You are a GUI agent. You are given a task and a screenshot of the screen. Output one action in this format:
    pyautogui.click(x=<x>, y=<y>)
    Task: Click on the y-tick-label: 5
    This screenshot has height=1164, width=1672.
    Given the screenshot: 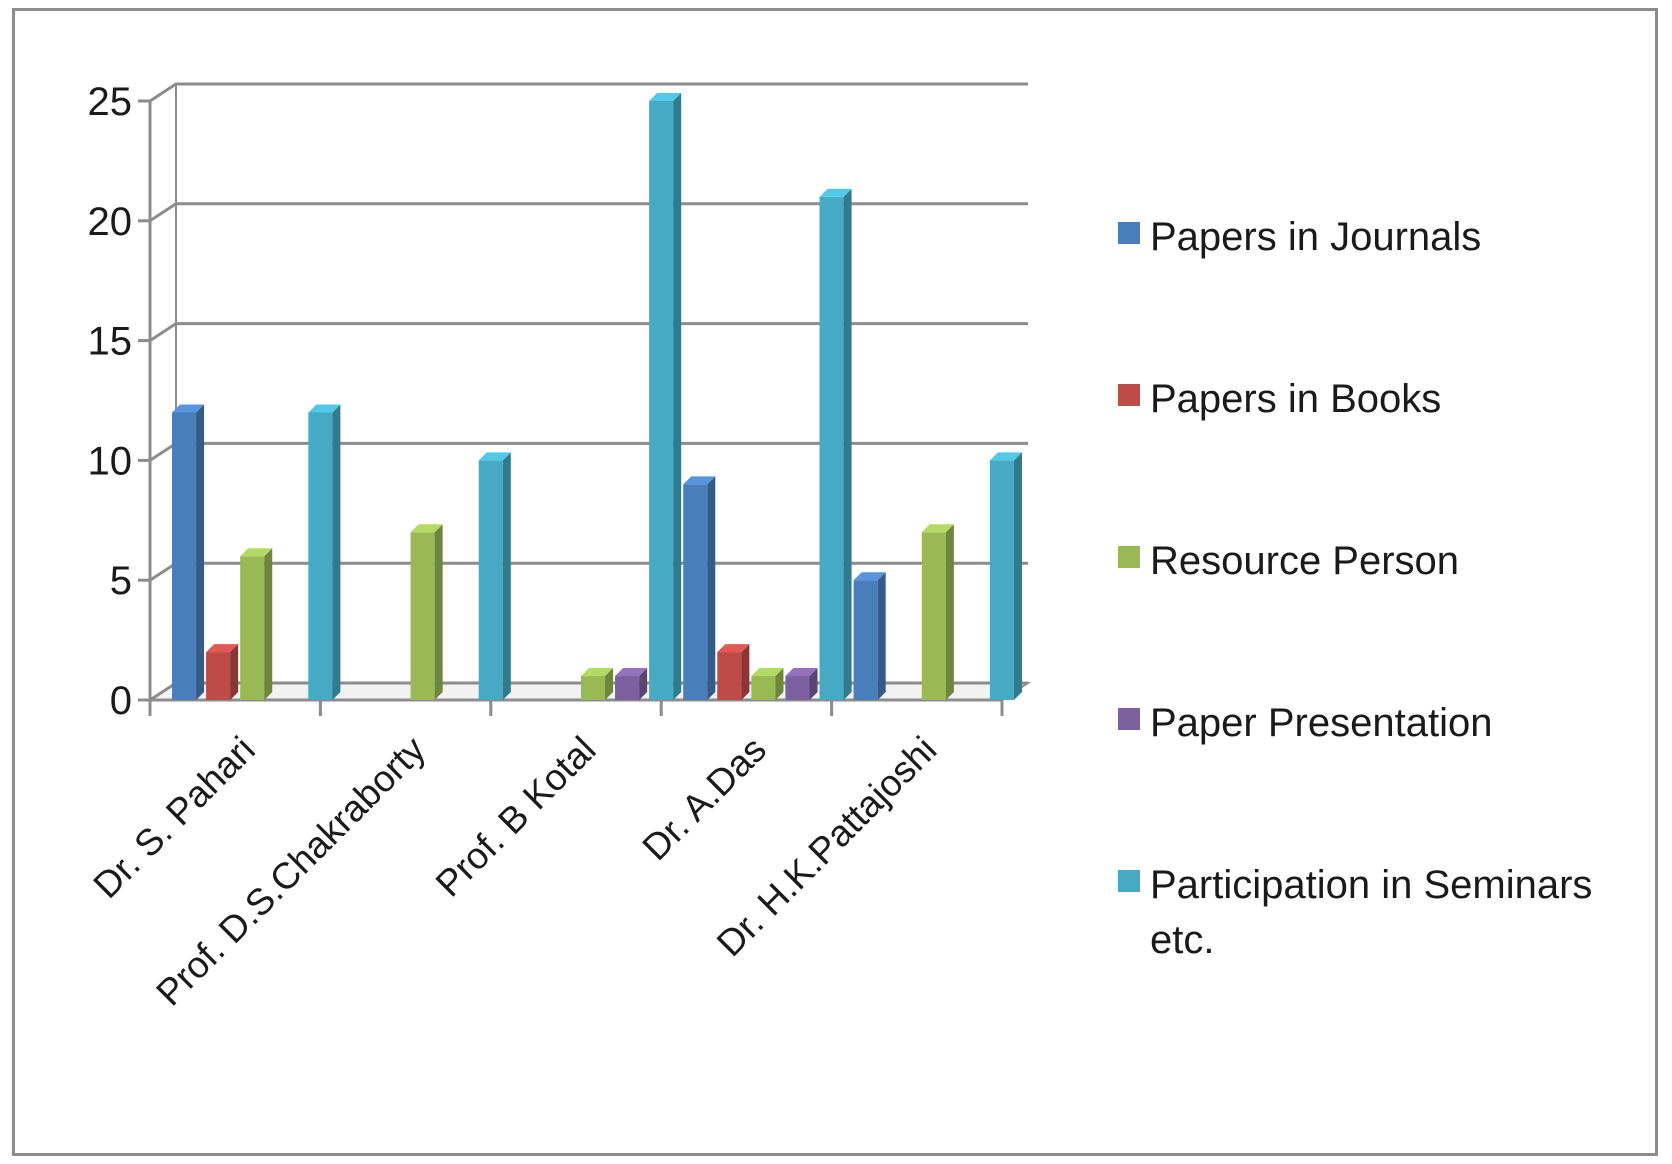 What is the action you would take?
    pyautogui.click(x=121, y=581)
    